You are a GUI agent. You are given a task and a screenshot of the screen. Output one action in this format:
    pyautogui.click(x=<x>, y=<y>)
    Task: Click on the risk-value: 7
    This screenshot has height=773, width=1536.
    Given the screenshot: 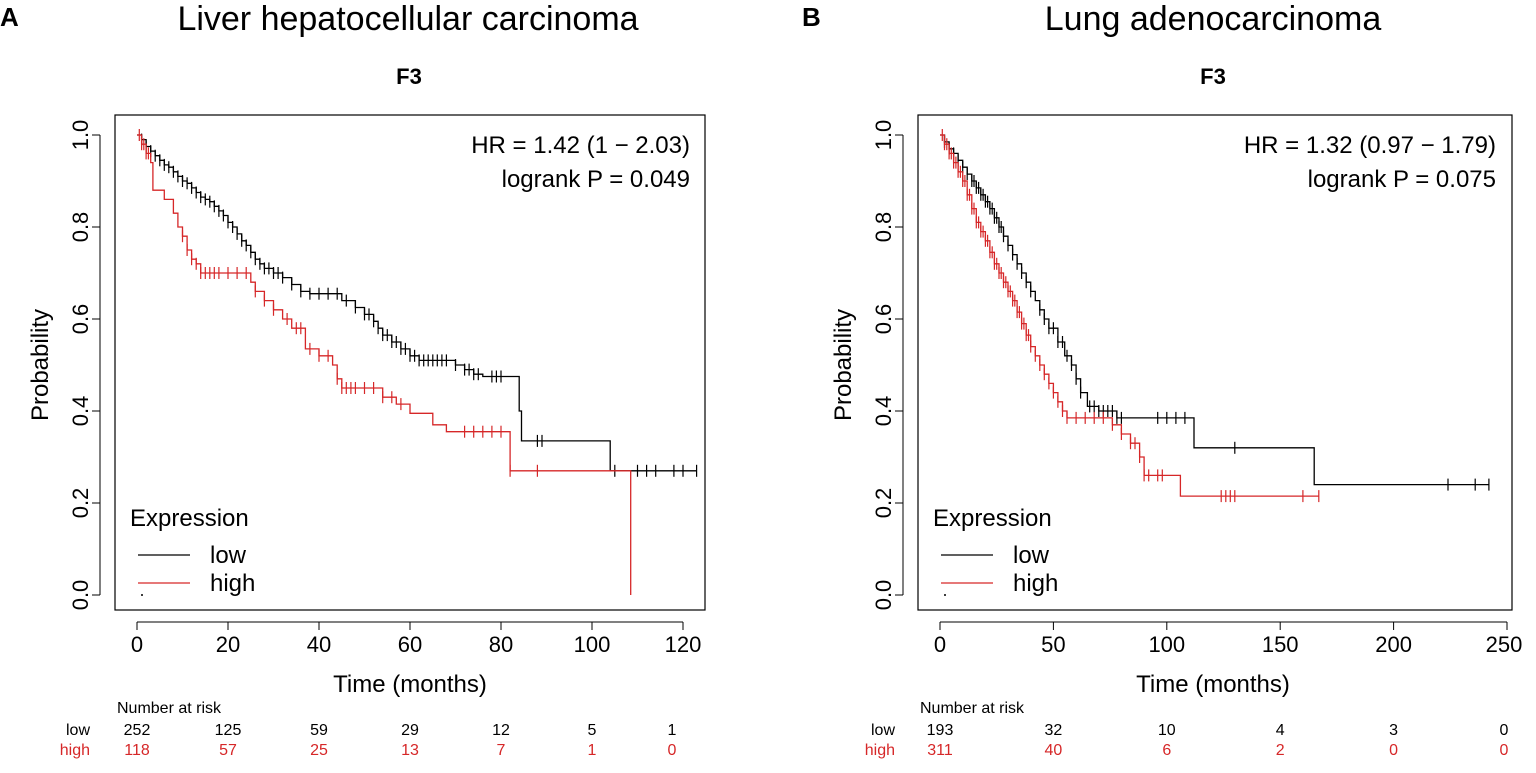 What is the action you would take?
    pyautogui.click(x=501, y=750)
    